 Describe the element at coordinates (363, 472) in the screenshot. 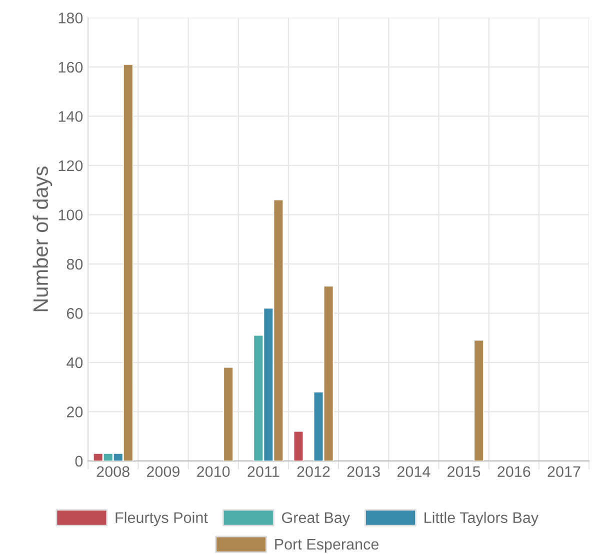

I see `x-tick-label: 2013` at that location.